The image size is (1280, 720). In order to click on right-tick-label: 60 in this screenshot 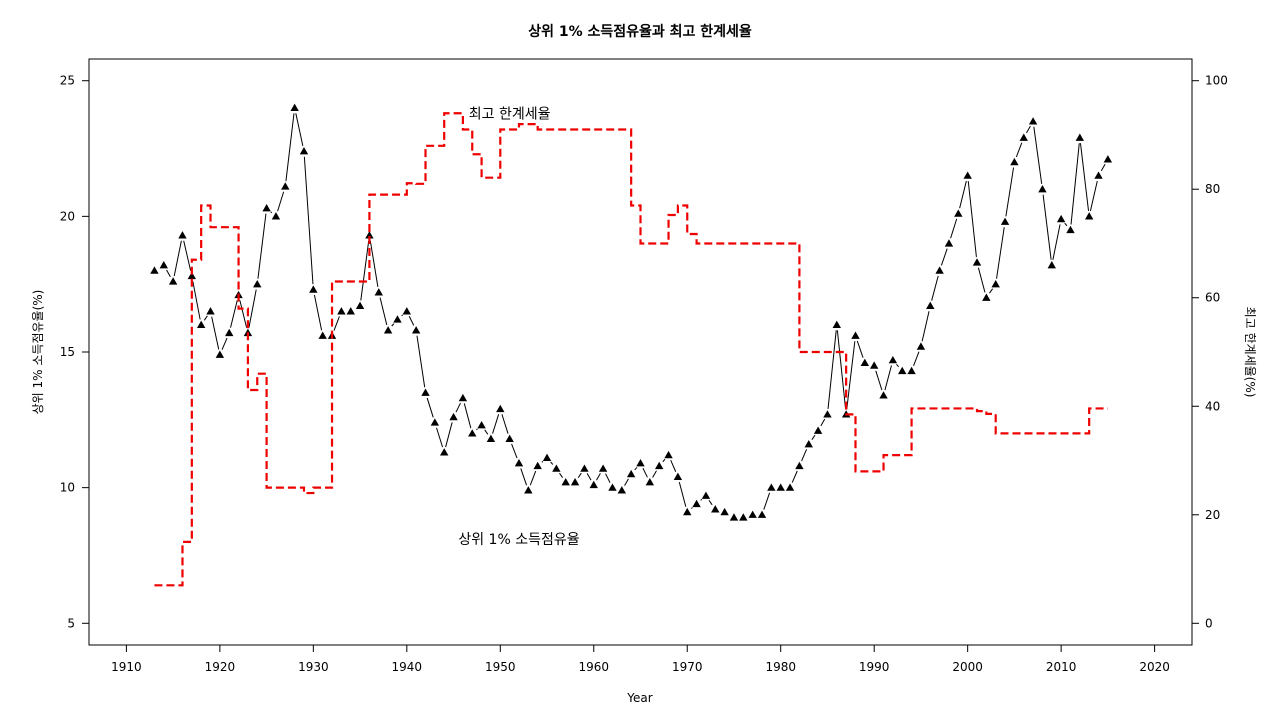, I will do `click(1212, 298)`.